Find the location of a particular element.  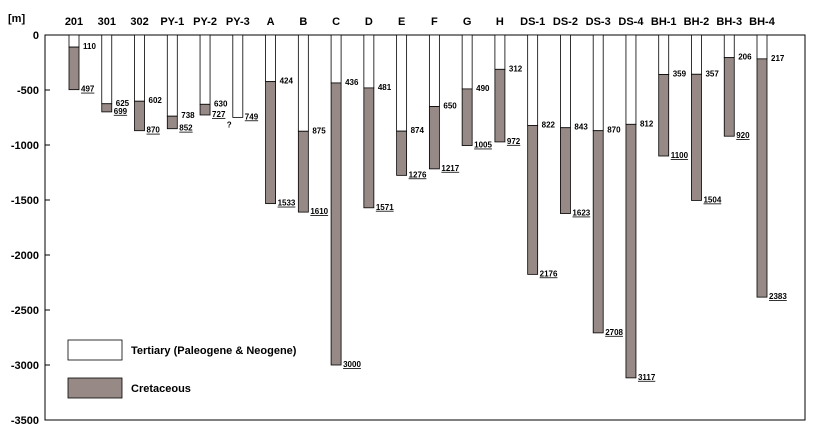

bottom-depth-label: 1100 is located at coordinates (680, 155).